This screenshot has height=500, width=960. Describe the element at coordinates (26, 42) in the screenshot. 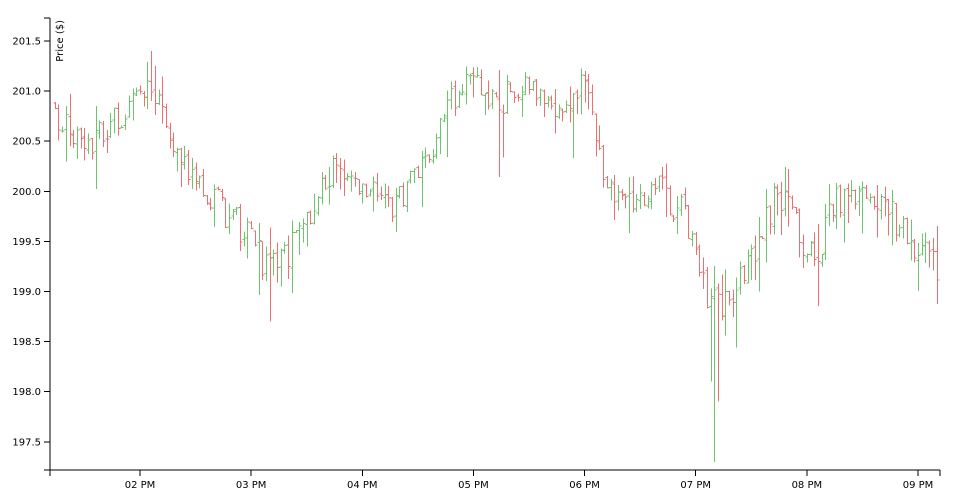

I see `y-tick-label: 201.5` at that location.